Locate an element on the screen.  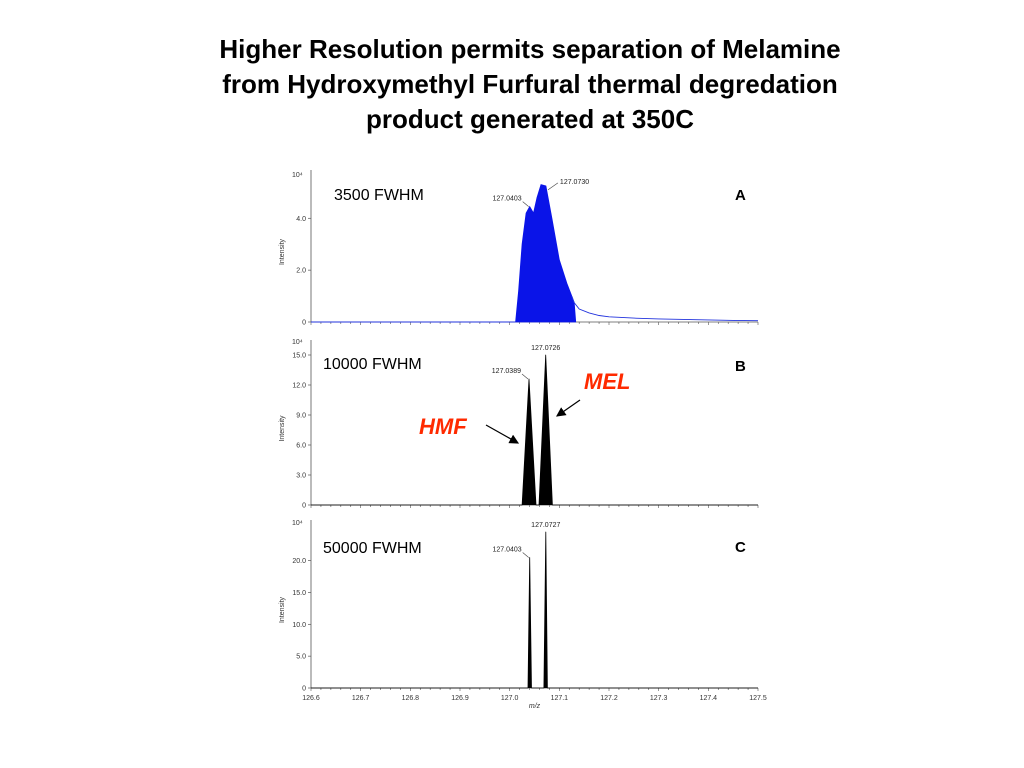
x-tick-label: 126.6 is located at coordinates (311, 698).